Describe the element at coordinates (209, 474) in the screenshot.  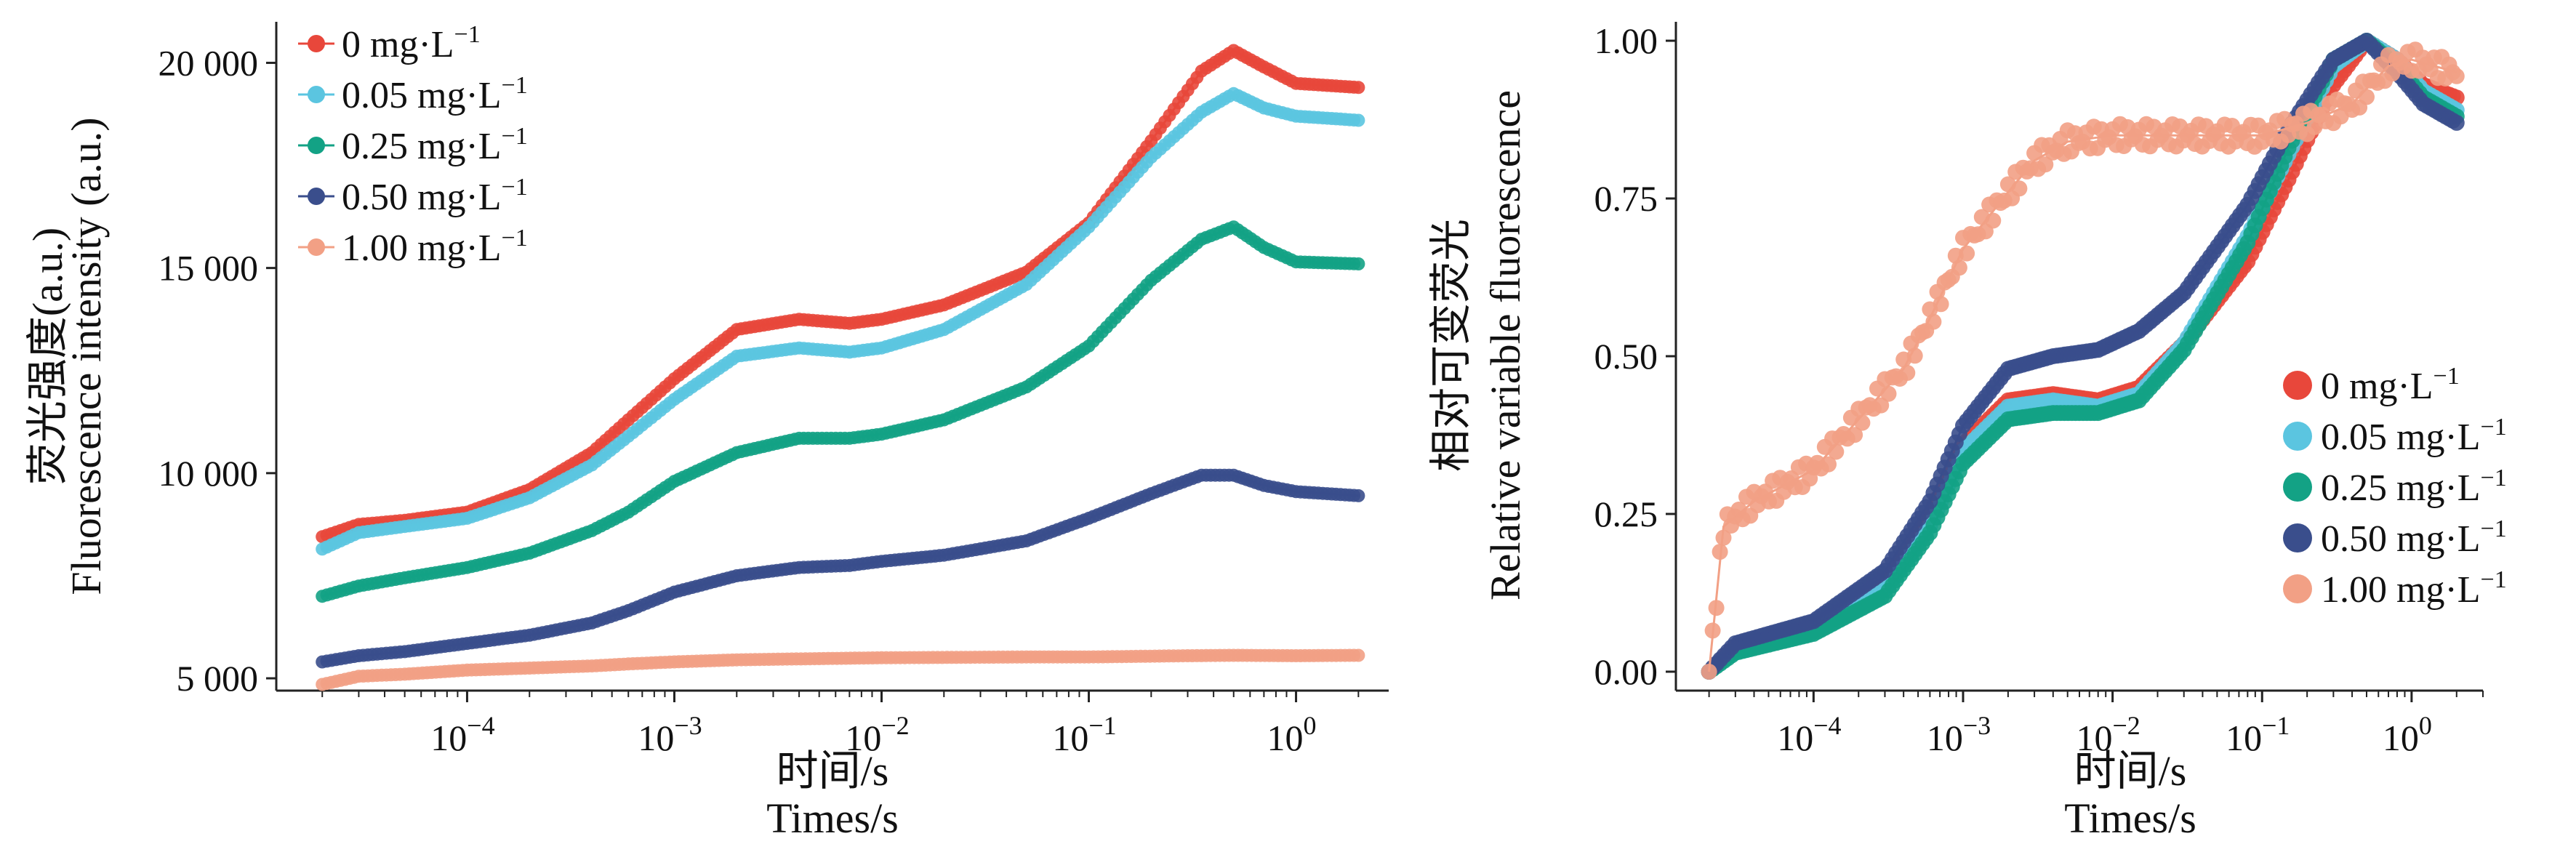
I see `y-tick-label: 10 000` at that location.